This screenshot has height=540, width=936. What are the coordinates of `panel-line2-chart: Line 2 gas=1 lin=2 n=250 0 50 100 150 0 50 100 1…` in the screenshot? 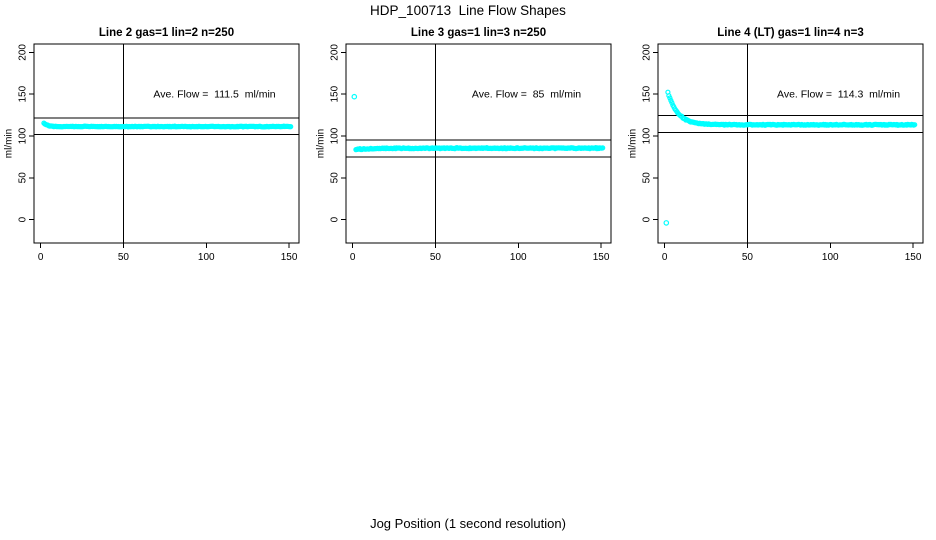 It's located at (152, 145).